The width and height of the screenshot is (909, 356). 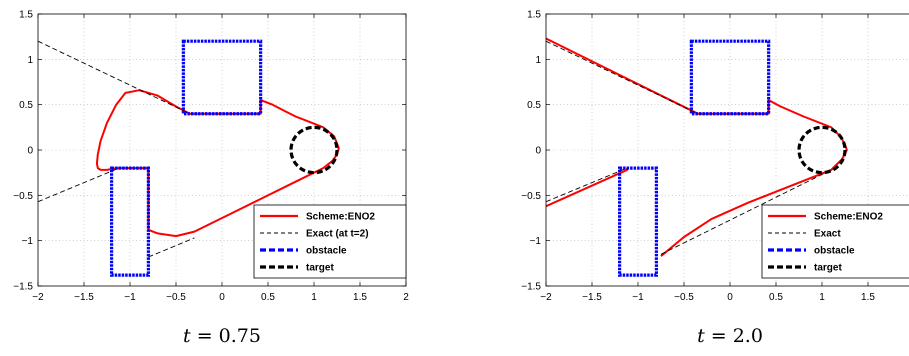 What do you see at coordinates (330, 241) in the screenshot?
I see `legend: Scheme:ENO2 Exact (at t=2) obstacle target` at bounding box center [330, 241].